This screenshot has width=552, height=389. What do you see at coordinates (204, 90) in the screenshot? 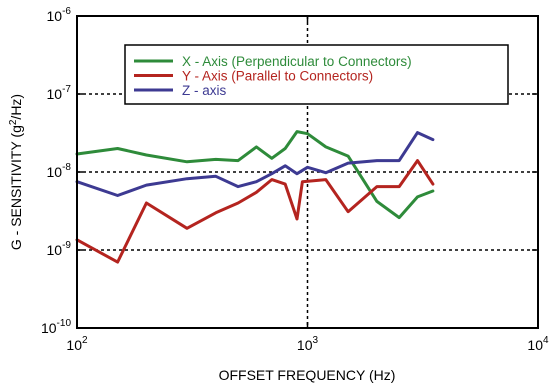
I see `legend-label: Z - axis` at bounding box center [204, 90].